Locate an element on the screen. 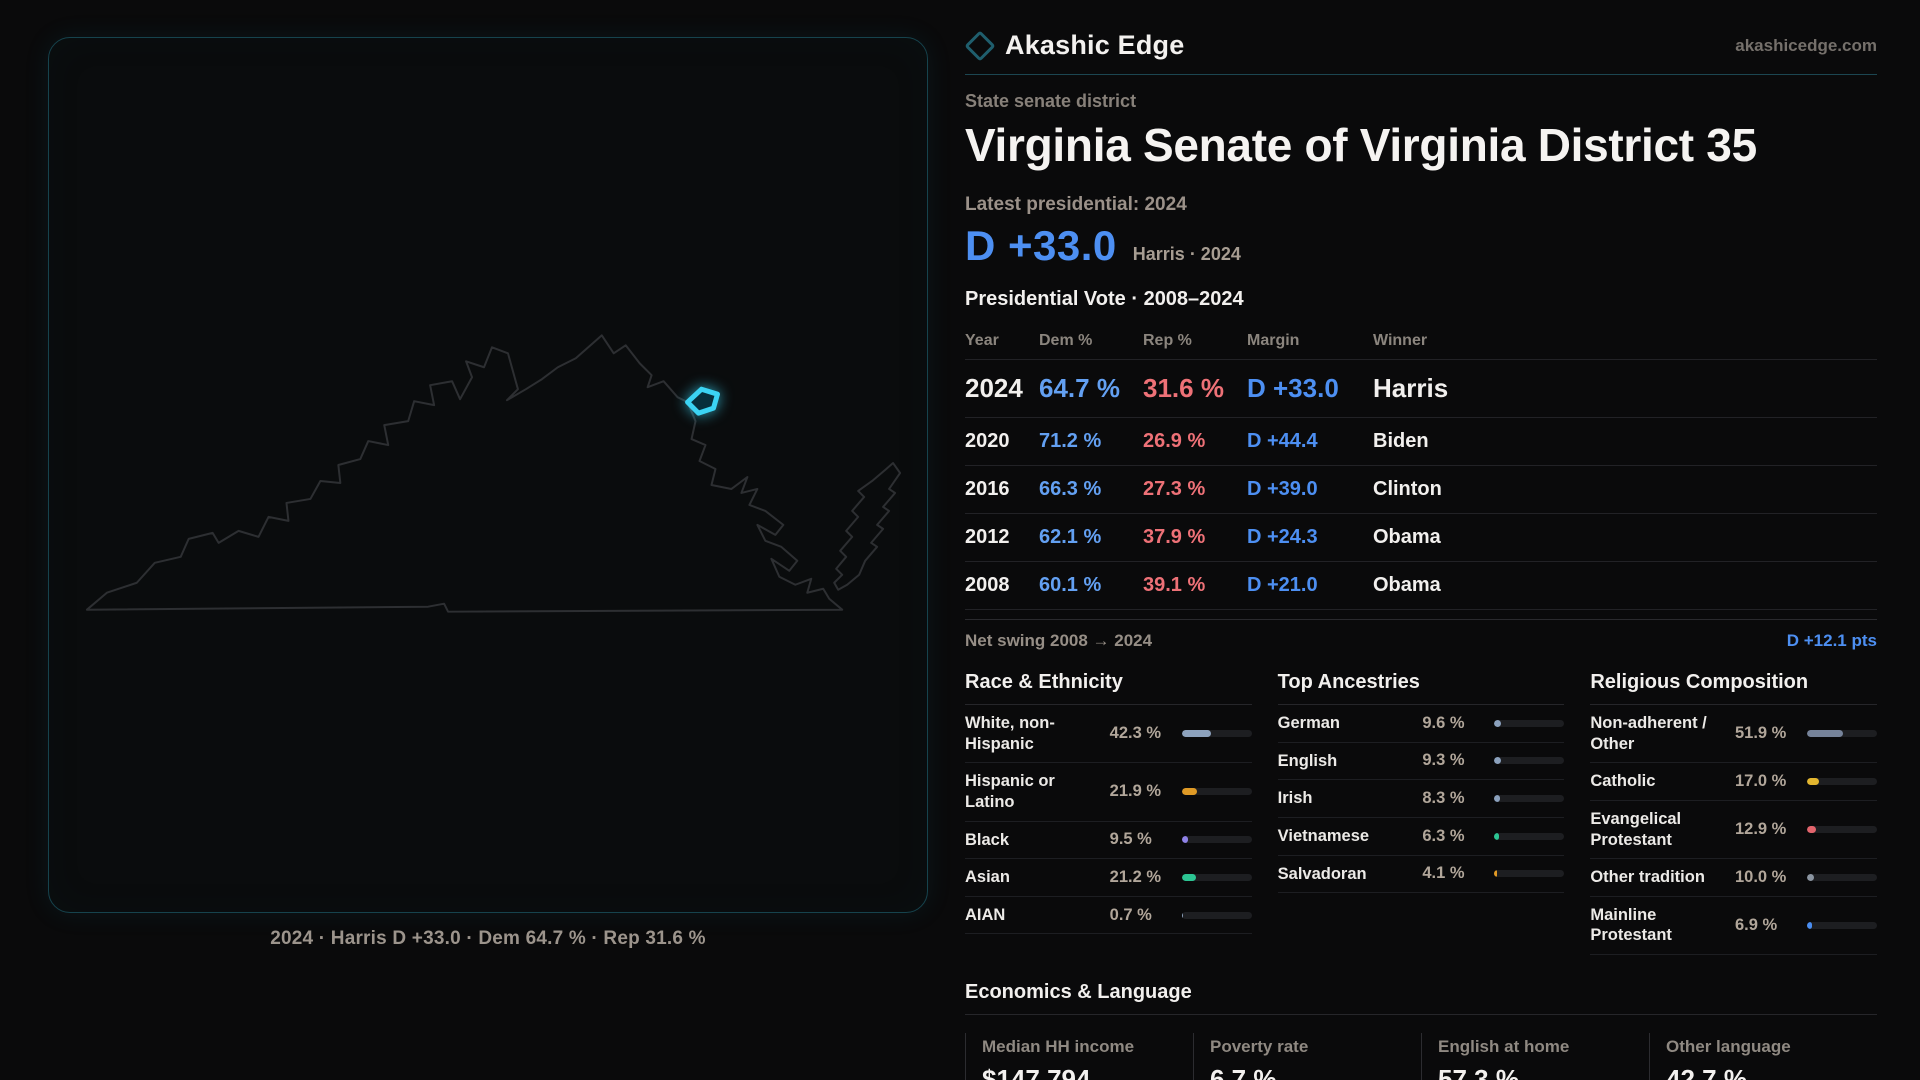 Image resolution: width=1920 pixels, height=1080 pixels. demographic-value: 10.0 % is located at coordinates (1760, 876).